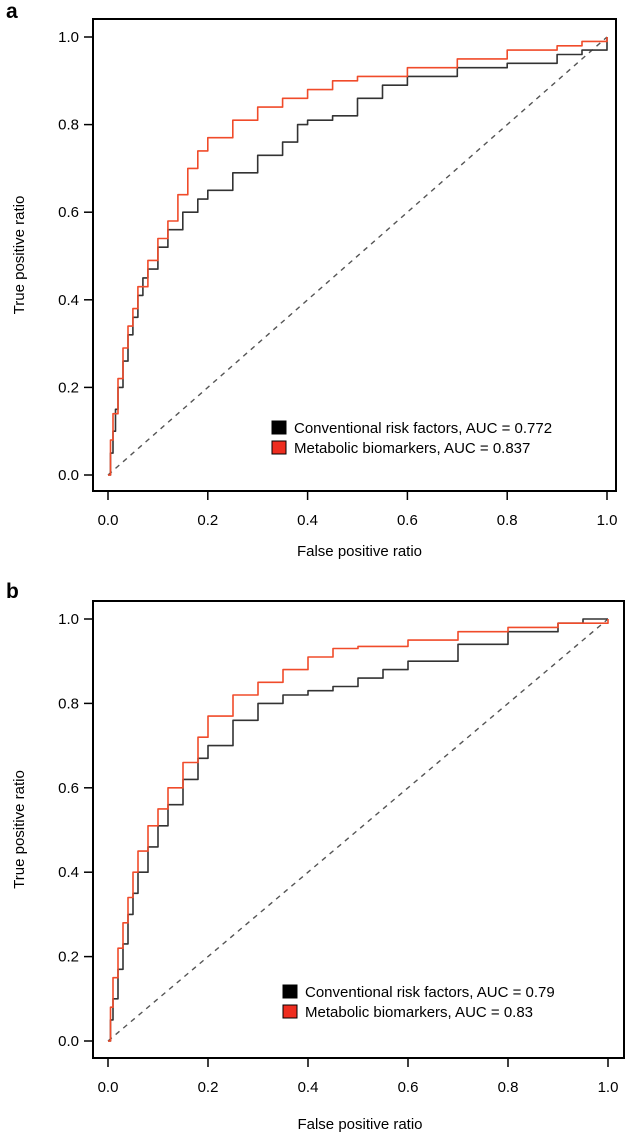  I want to click on legend-entry: Metabolic biomarkers, AUC = 0.83, so click(419, 1012).